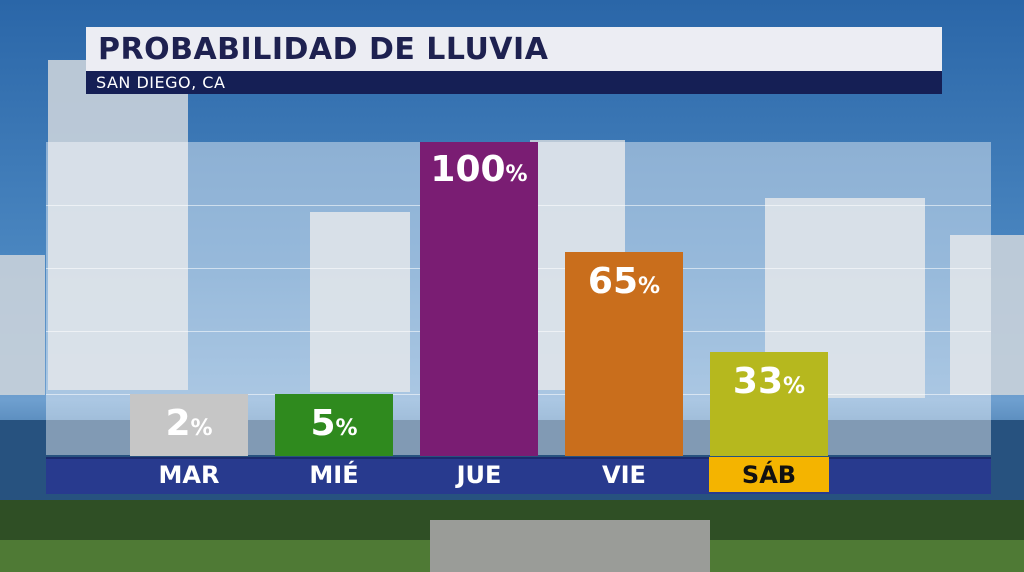  I want to click on bar-mar: 2%, so click(189, 425).